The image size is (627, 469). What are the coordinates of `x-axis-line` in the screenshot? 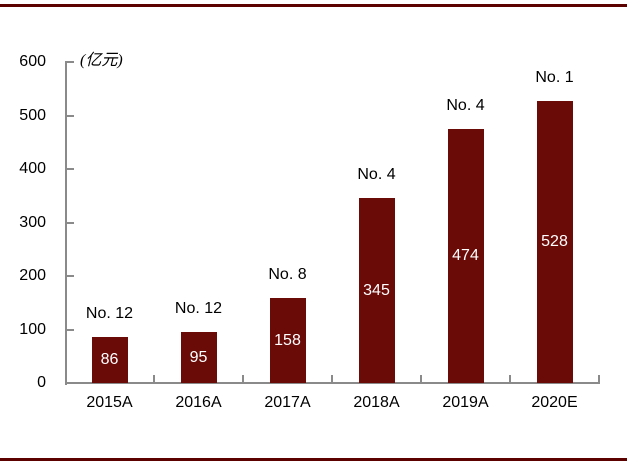 It's located at (332, 383).